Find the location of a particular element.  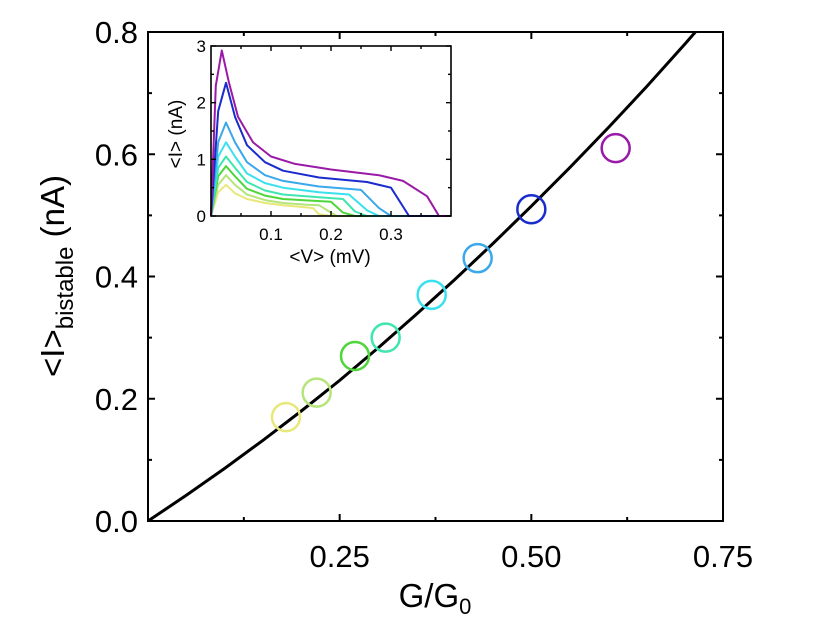

y-tick-label: 0.6 is located at coordinates (116, 154).